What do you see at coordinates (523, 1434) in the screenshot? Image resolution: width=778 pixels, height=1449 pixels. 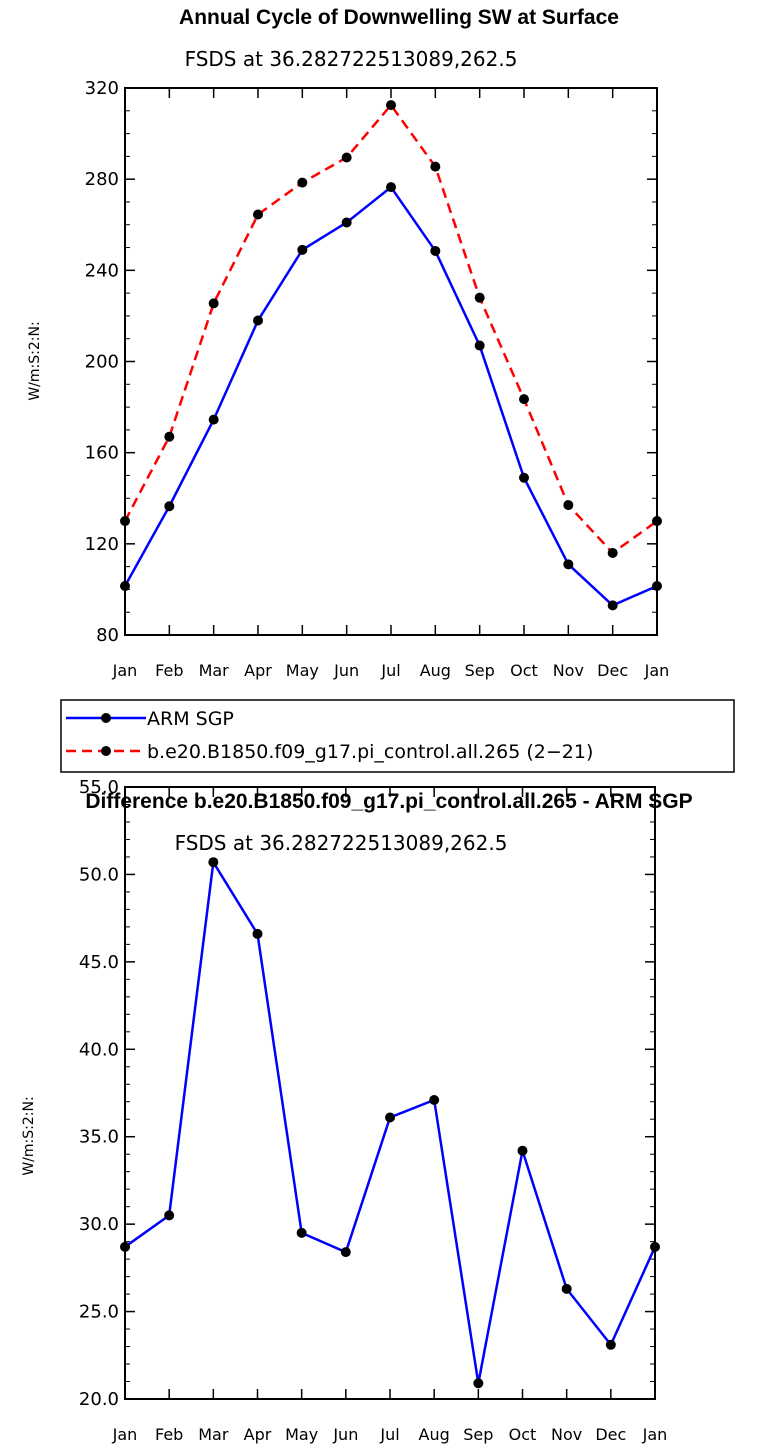 I see `bottom-xtick-label: Oct` at bounding box center [523, 1434].